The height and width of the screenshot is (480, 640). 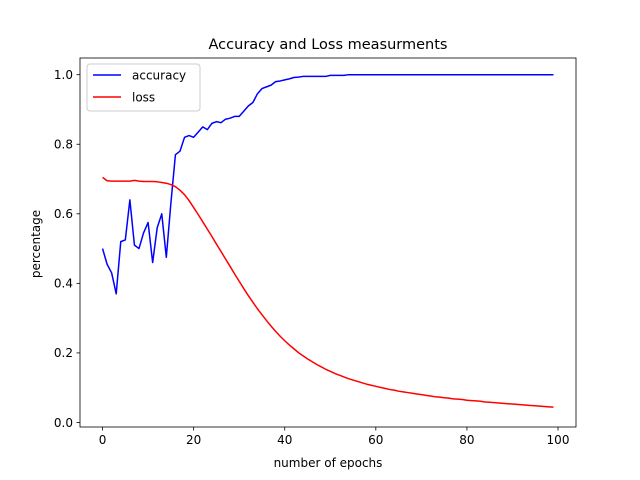 I want to click on legend-label-accuracy: accuracy, so click(x=159, y=75).